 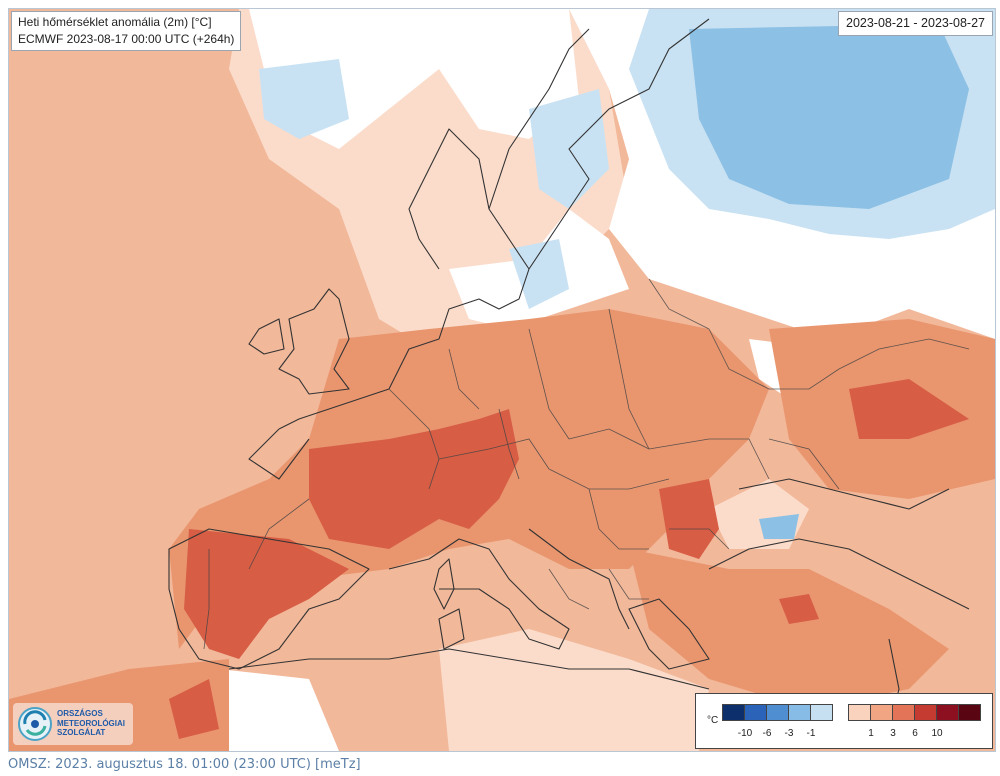 What do you see at coordinates (126, 39) in the screenshot?
I see `model-run-label: ECMWF 2023-08-17 00:00 UTC (+264h)` at bounding box center [126, 39].